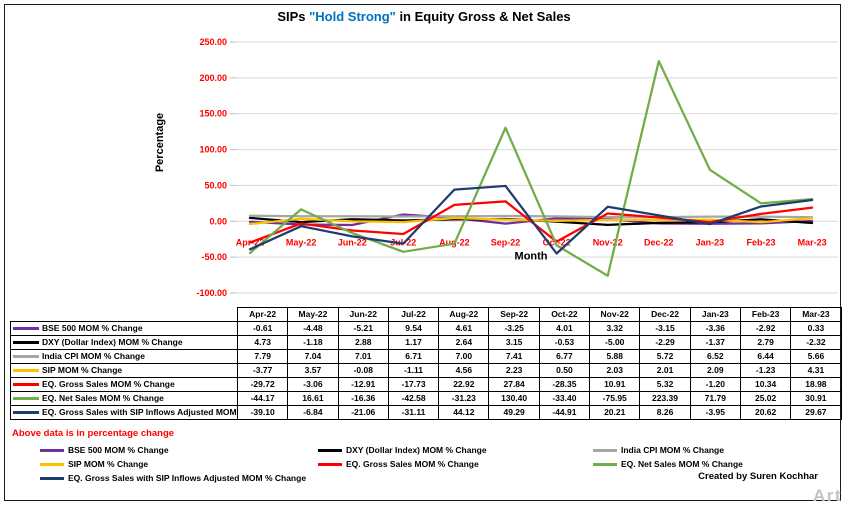  I want to click on table-value-cell: 2.09, so click(715, 370).